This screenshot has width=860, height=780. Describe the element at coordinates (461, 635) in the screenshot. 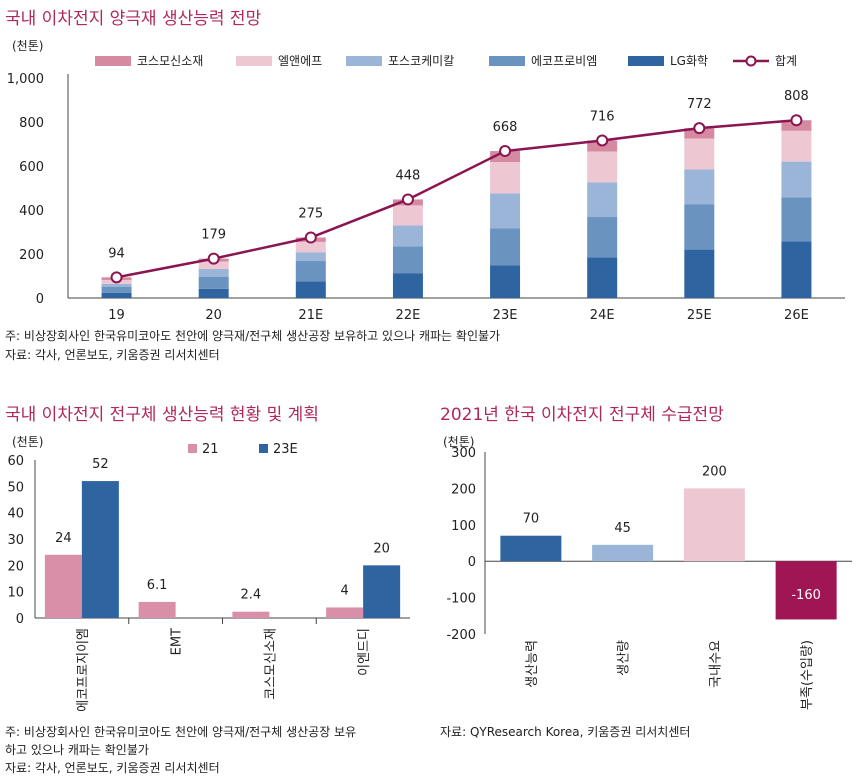

I see `chart3-ytick-label: -200` at that location.